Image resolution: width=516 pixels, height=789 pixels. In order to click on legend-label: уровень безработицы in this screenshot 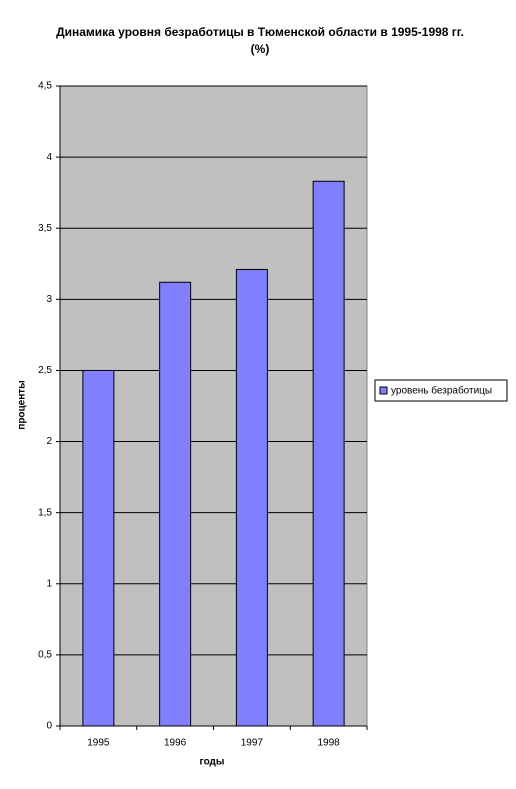, I will do `click(441, 391)`.